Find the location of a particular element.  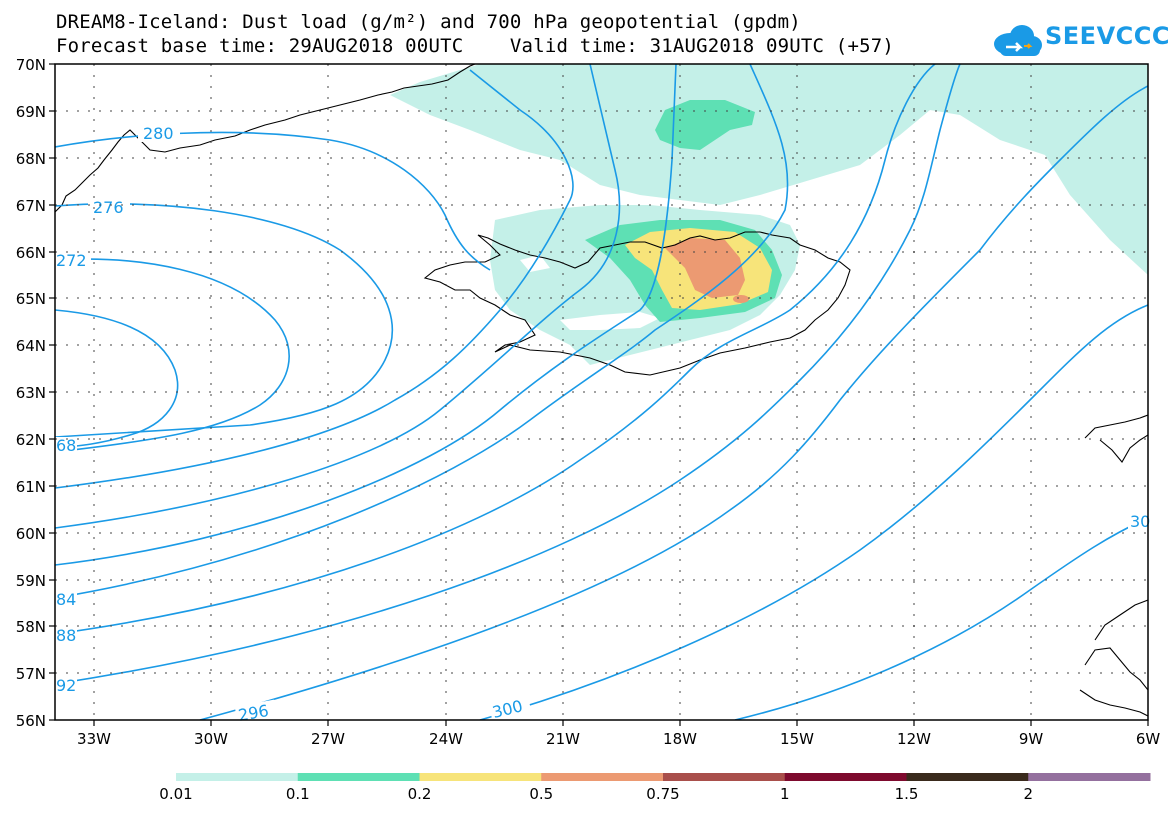

contour-label-272: 272 is located at coordinates (71, 260).